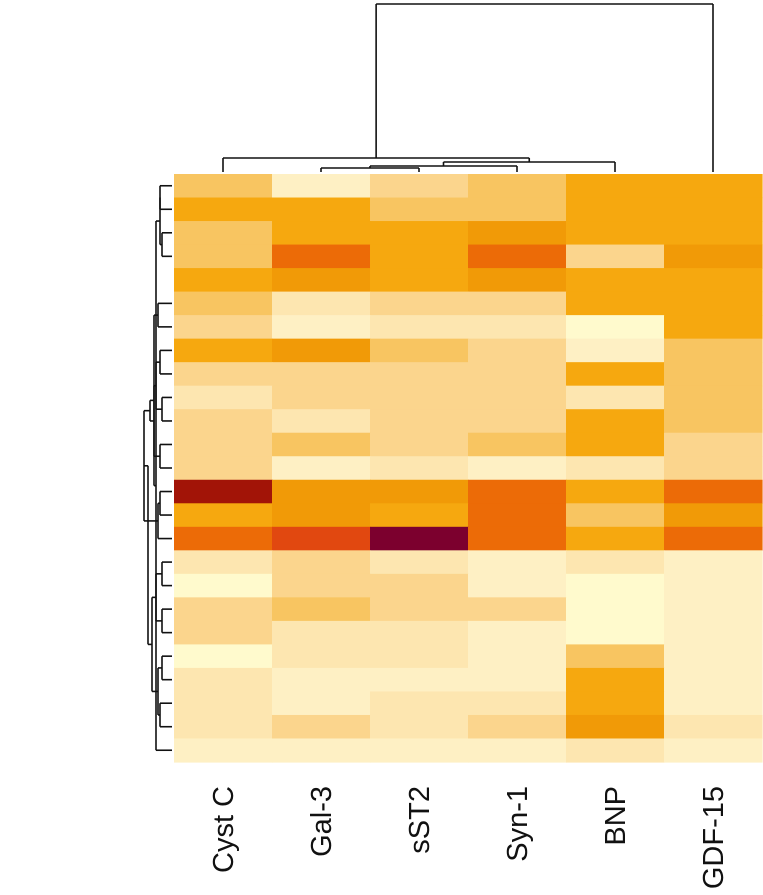 This screenshot has height=895, width=763. I want to click on heatmap-cell-r22-c3, so click(517, 703).